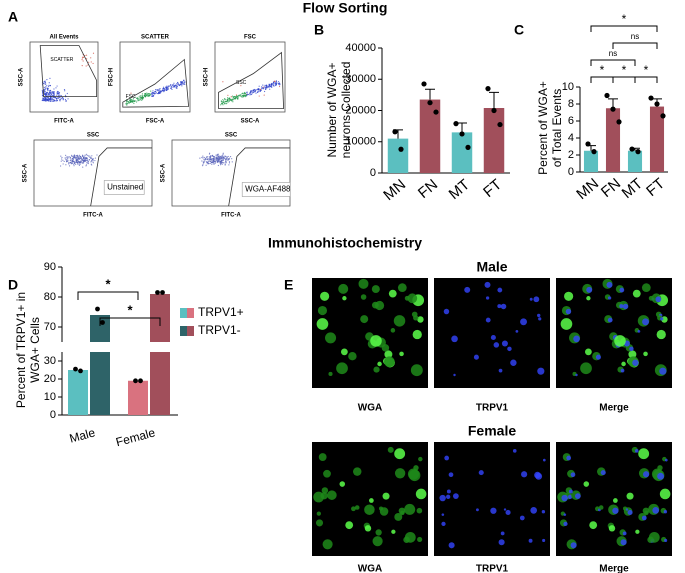 The width and height of the screenshot is (685, 573). Describe the element at coordinates (241, 83) in the screenshot. I see `gate-label: SSC` at that location.